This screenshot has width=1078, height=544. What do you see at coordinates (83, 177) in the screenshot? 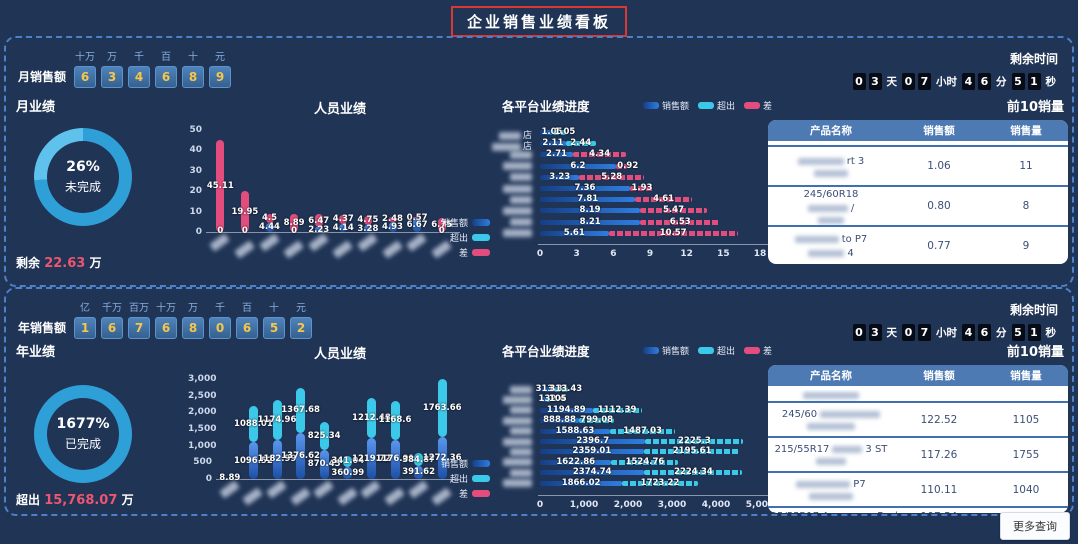
I see `monthly-donut-chart: 26% 未完成` at bounding box center [83, 177].